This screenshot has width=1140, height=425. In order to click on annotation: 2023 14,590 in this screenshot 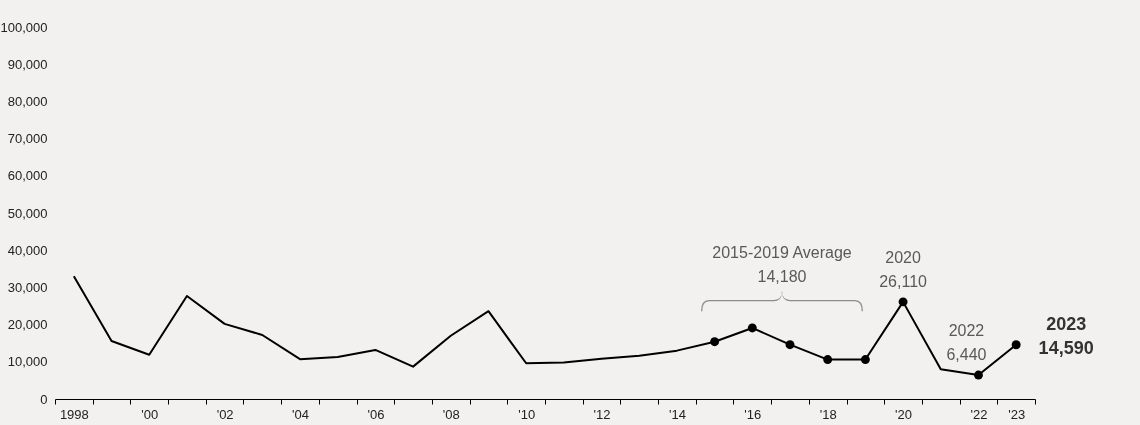, I will do `click(1066, 335)`.